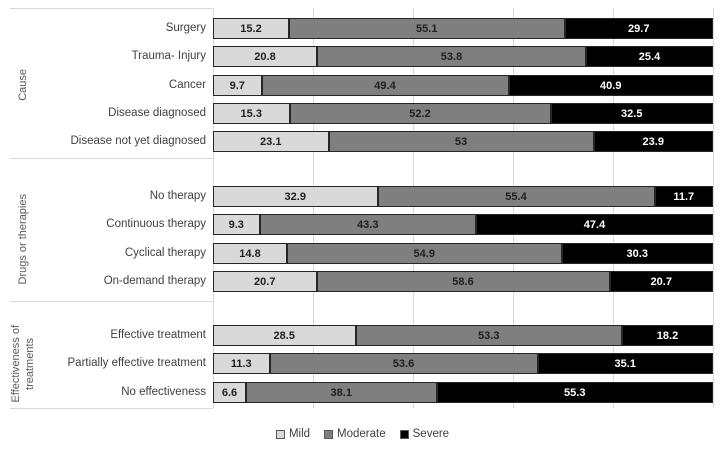 This screenshot has width=725, height=449. What do you see at coordinates (237, 85) in the screenshot?
I see `bar-value-label: 9.7` at bounding box center [237, 85].